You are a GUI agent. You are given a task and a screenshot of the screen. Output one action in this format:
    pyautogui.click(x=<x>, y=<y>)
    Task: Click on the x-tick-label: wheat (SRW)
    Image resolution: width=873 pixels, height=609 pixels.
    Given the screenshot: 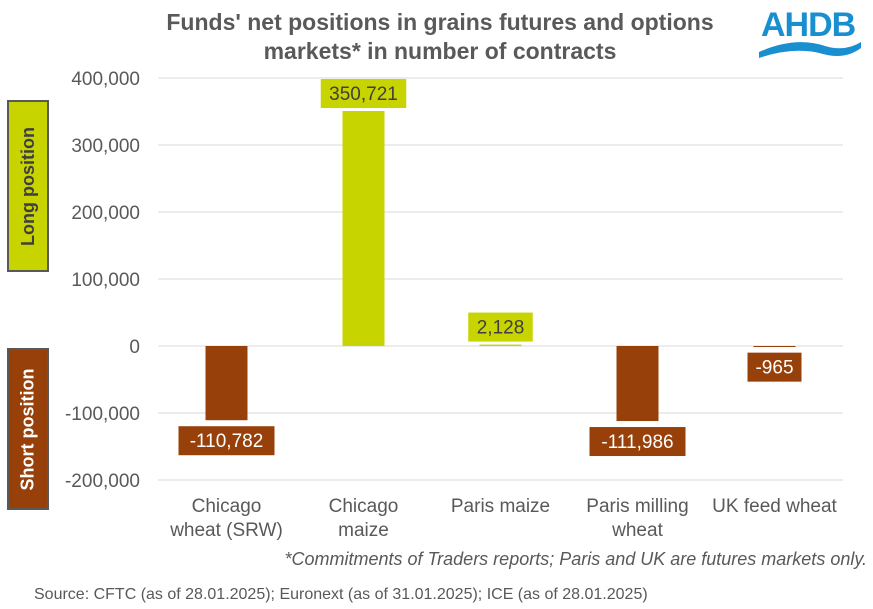 What is the action you would take?
    pyautogui.click(x=226, y=530)
    